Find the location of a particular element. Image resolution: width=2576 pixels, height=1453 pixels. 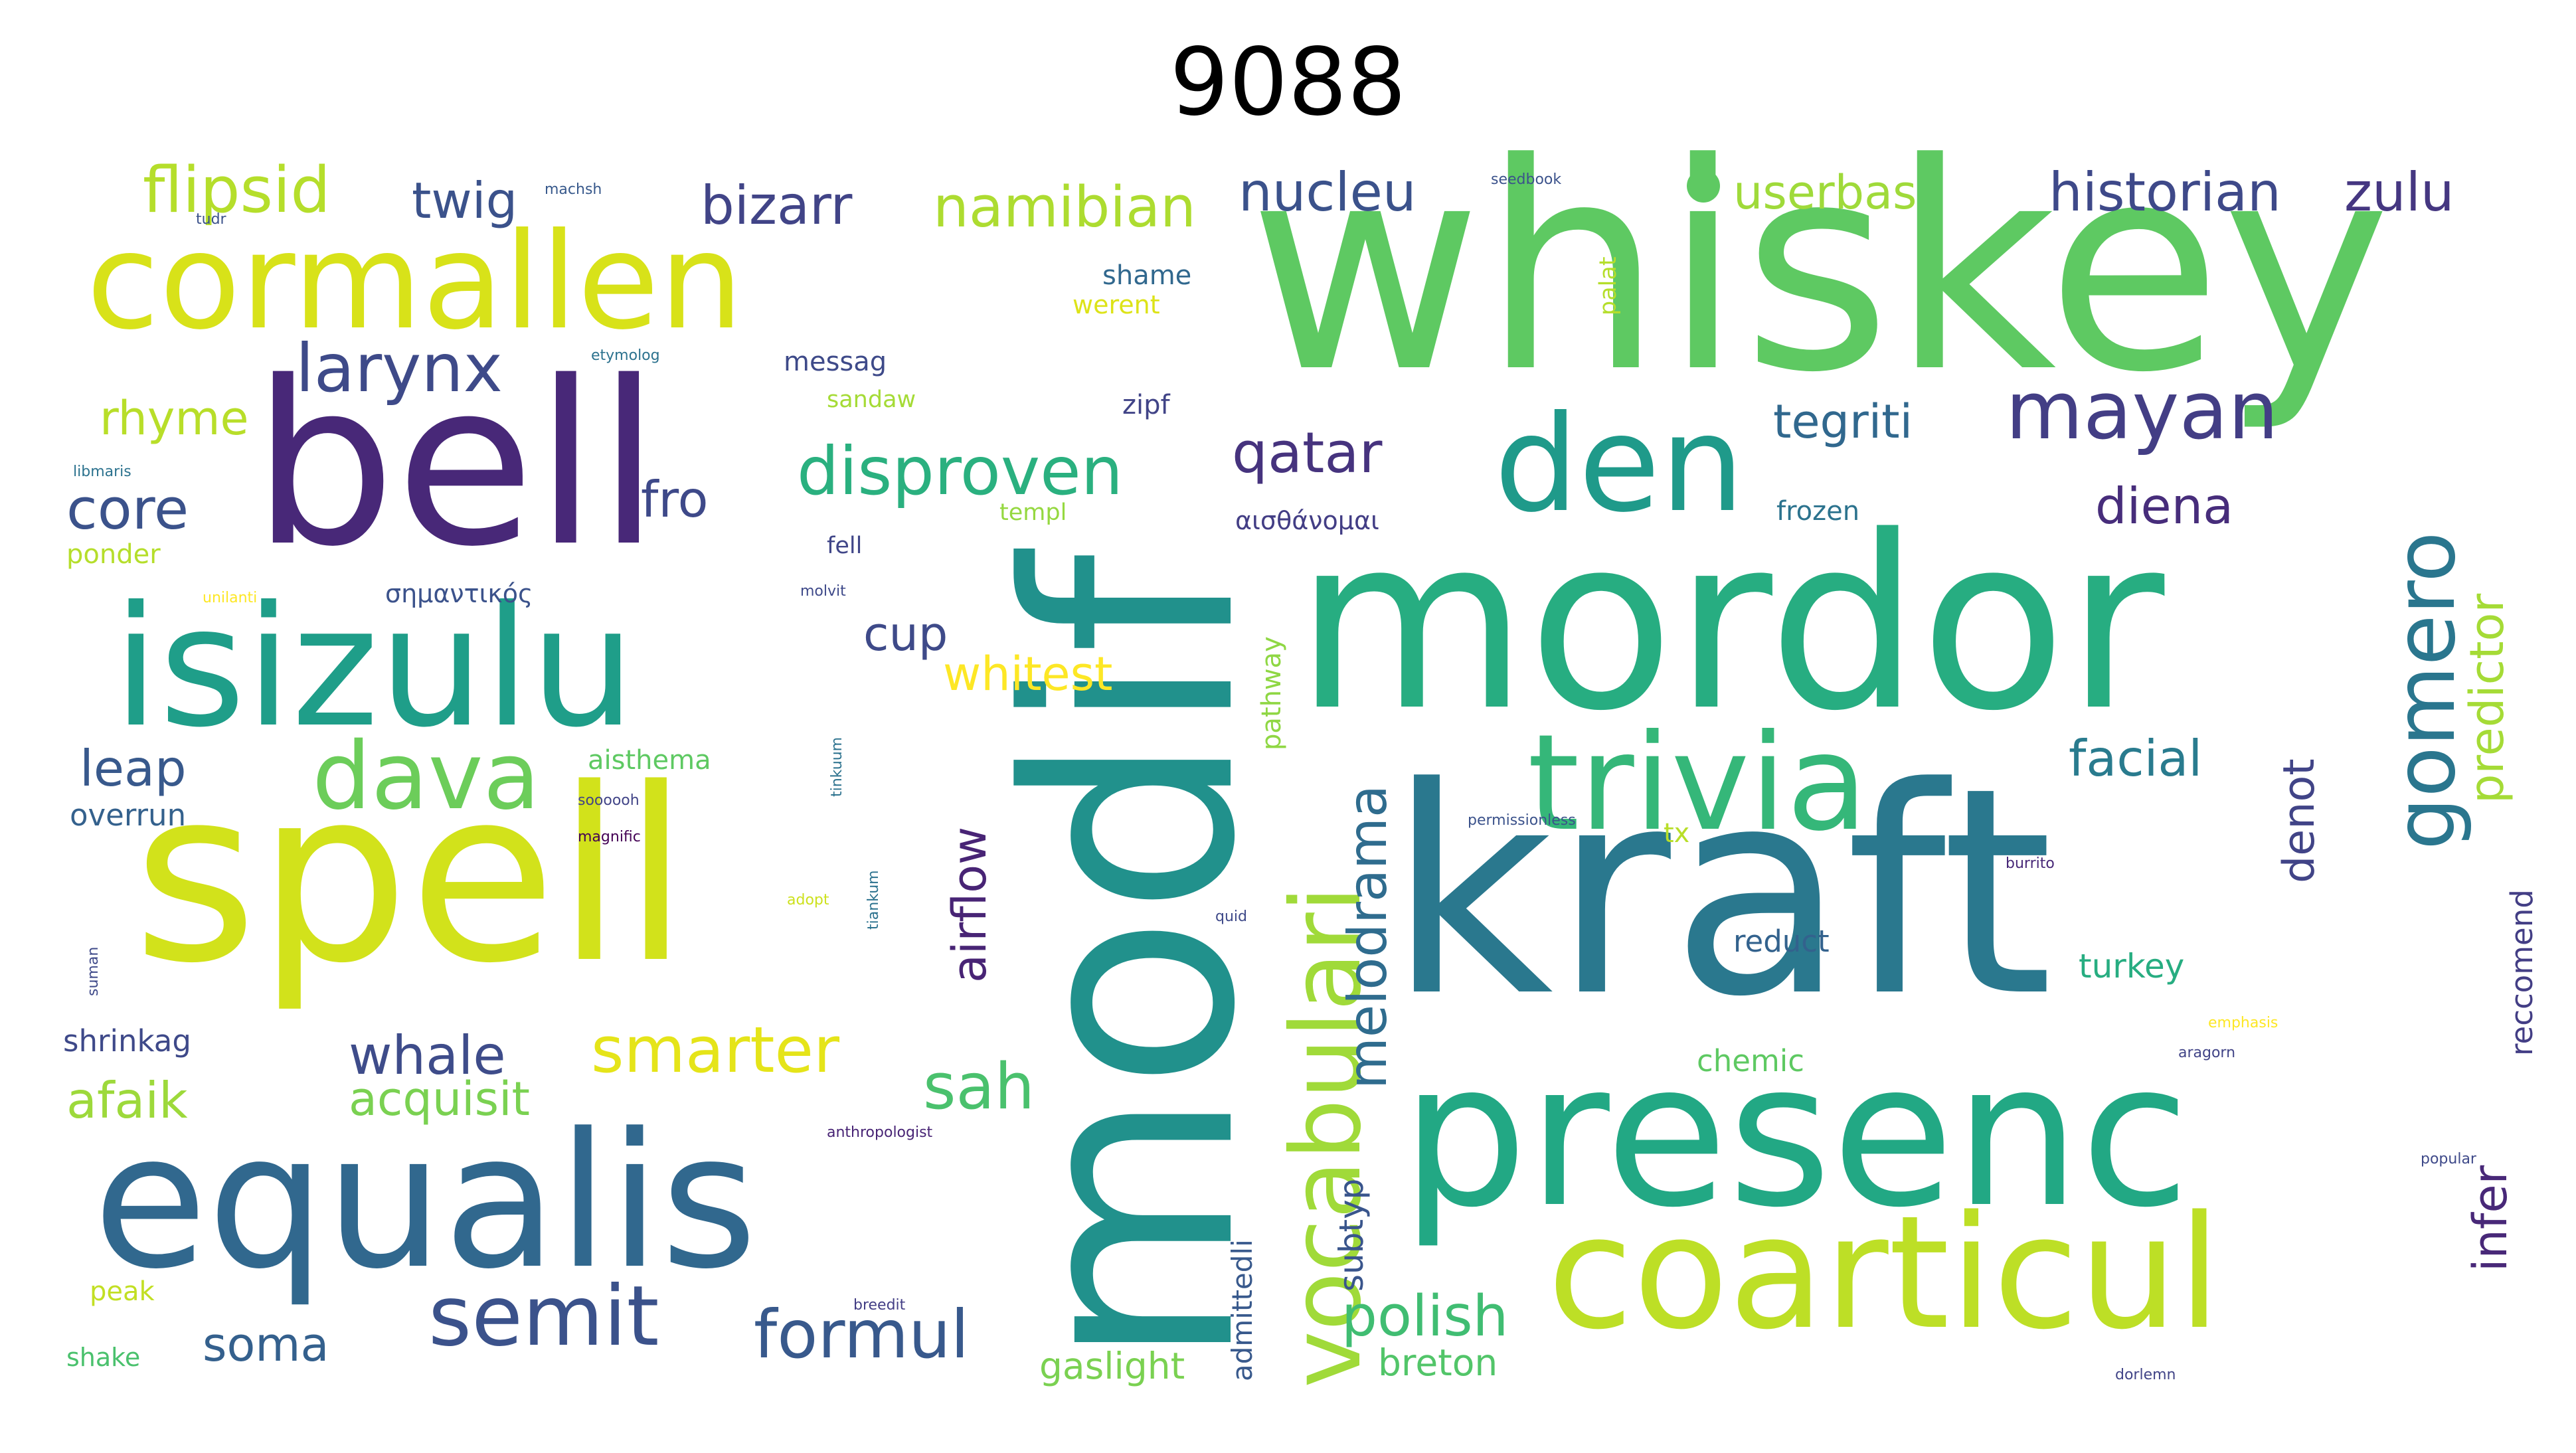

word-messag: messag is located at coordinates (835, 362).